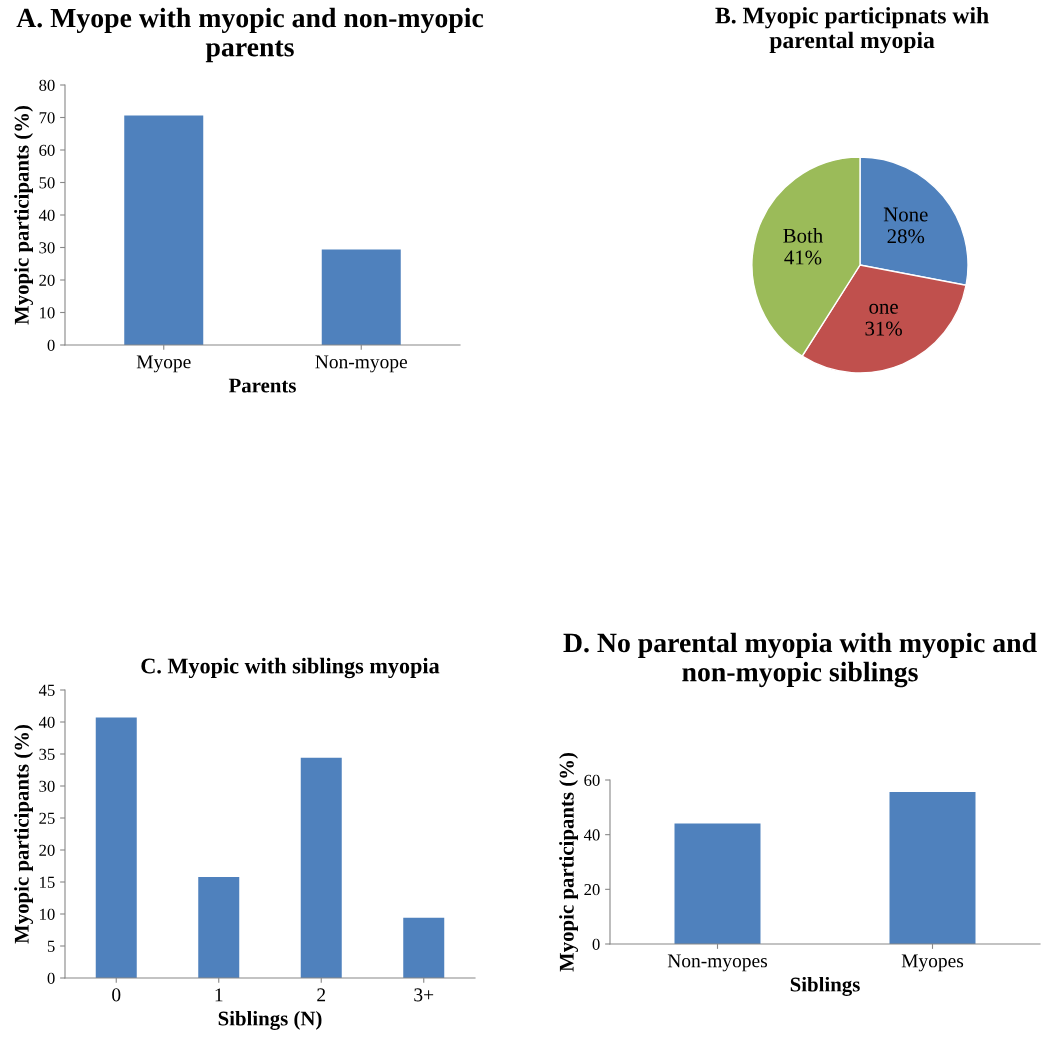 The width and height of the screenshot is (1054, 1057). Describe the element at coordinates (47, 882) in the screenshot. I see `y-tick-label: 15` at that location.